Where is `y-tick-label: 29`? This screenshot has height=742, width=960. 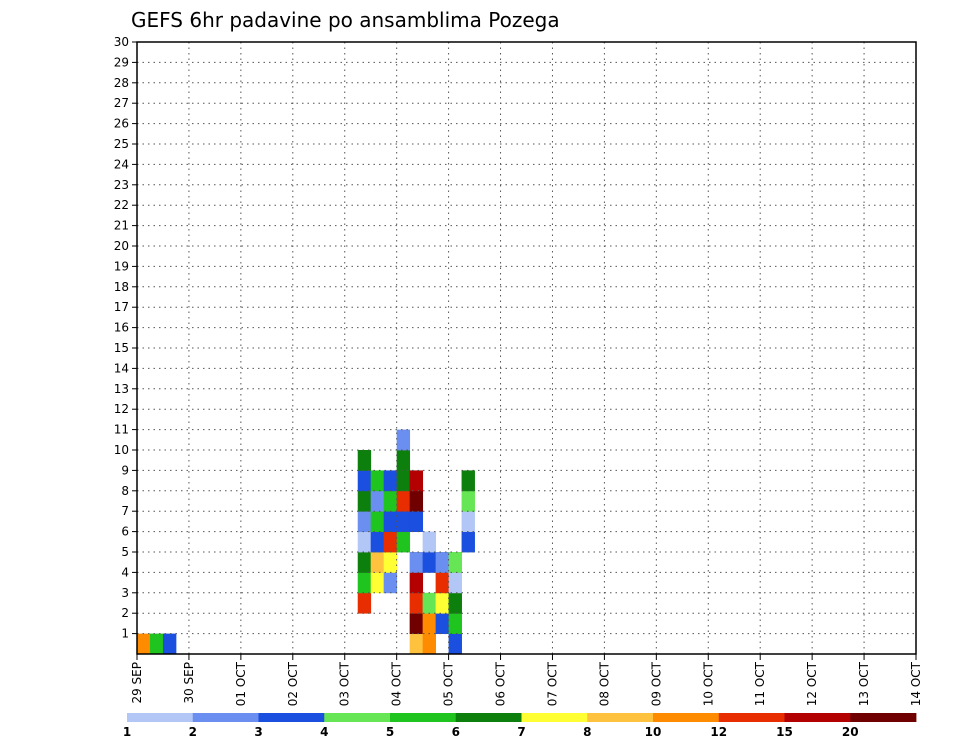
y-tick-label: 29 is located at coordinates (121, 62).